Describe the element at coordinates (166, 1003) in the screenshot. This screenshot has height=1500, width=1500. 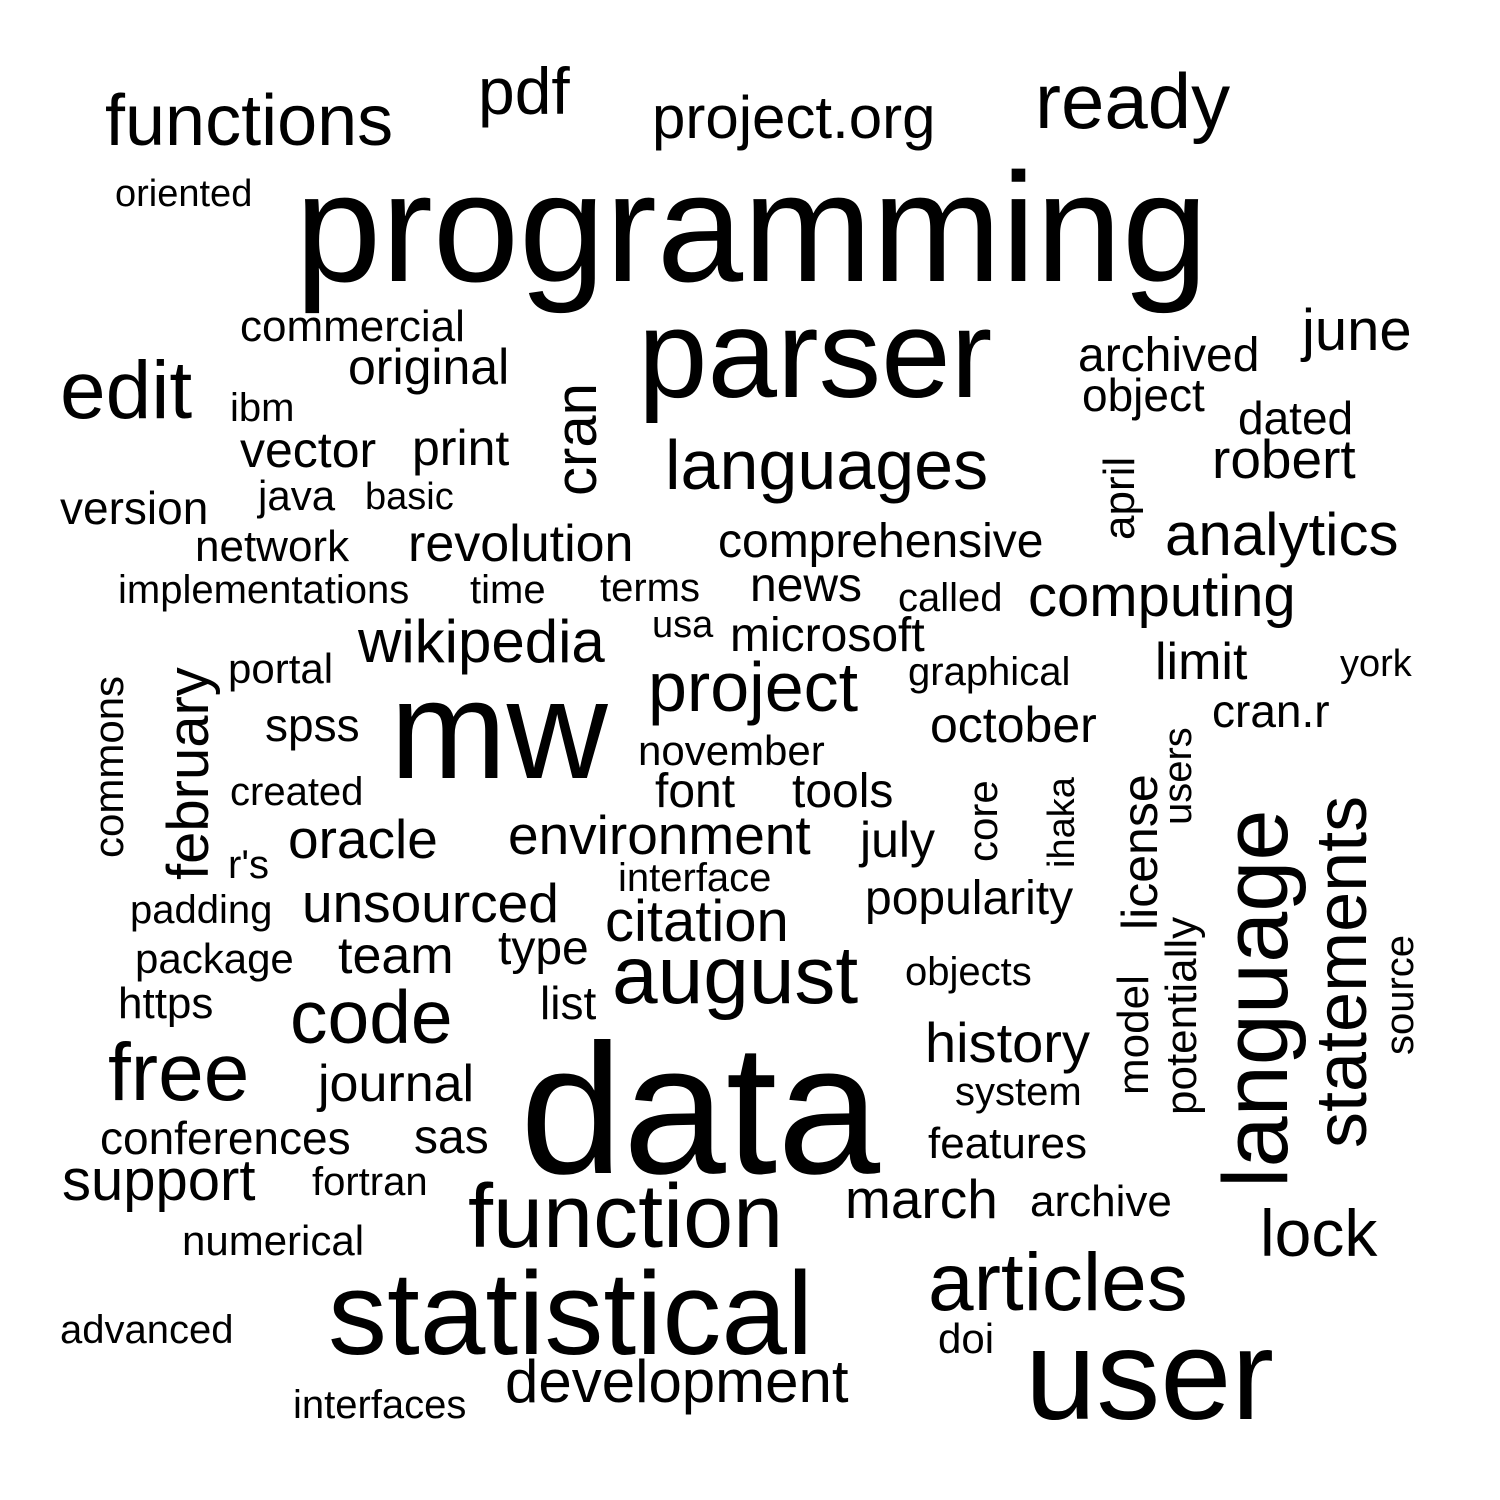
I see `word-https: https` at that location.